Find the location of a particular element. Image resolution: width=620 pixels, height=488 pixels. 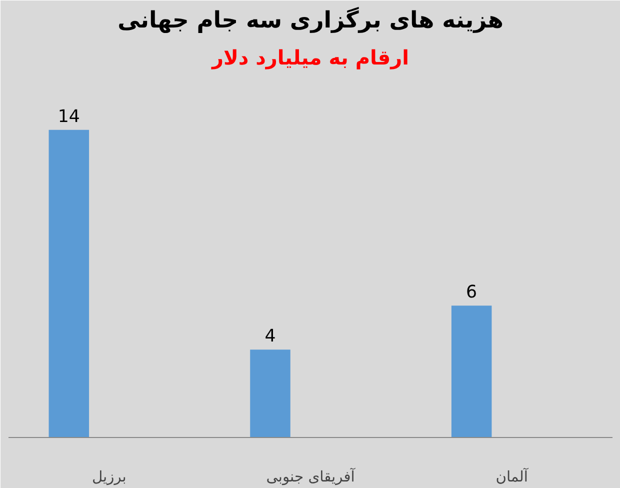

chart-title: هزینه های برگزاری سه جام جهانی is located at coordinates (311, 20).